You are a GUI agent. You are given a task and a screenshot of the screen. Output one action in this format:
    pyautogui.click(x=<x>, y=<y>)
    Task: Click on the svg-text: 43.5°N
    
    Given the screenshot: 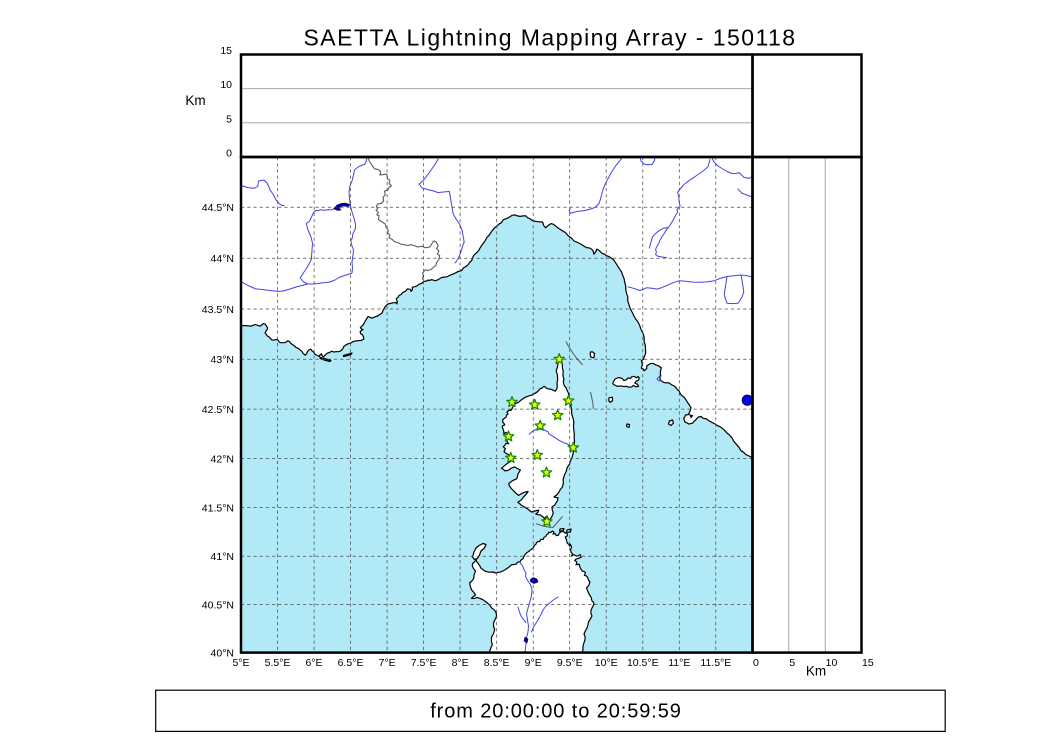 What is the action you would take?
    pyautogui.click(x=218, y=310)
    